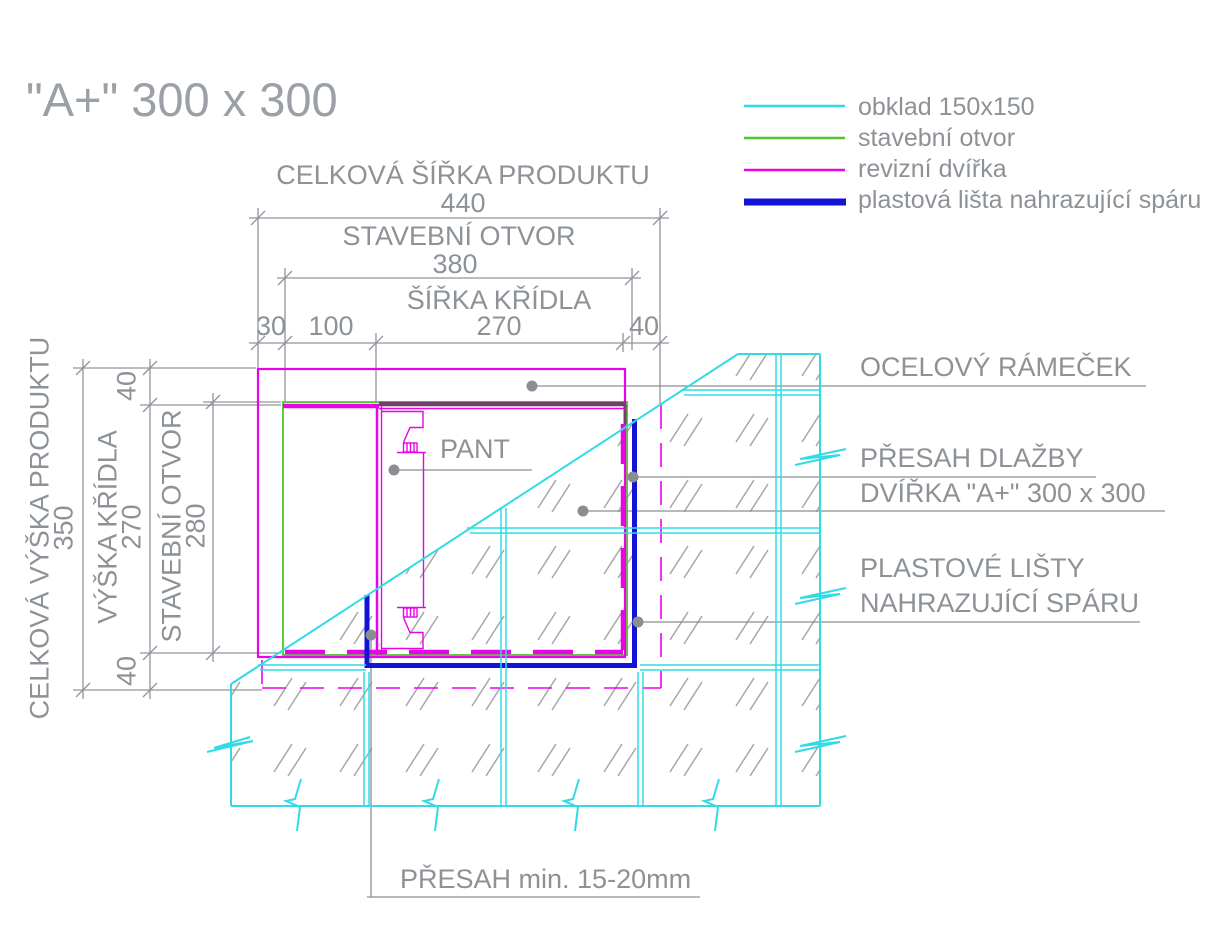 The image size is (1220, 932). Describe the element at coordinates (644, 326) in the screenshot. I see `dim-segment-40: 40` at that location.